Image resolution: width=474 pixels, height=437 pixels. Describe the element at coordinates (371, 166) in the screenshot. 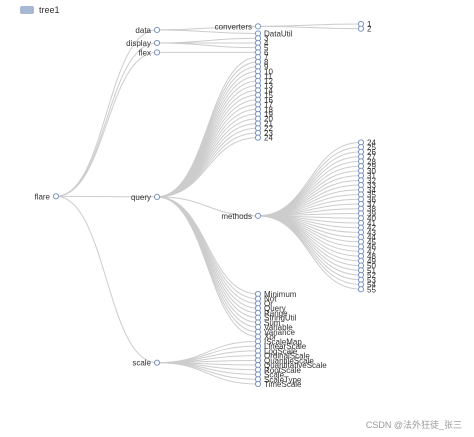

I see `node-label: 29` at that location.